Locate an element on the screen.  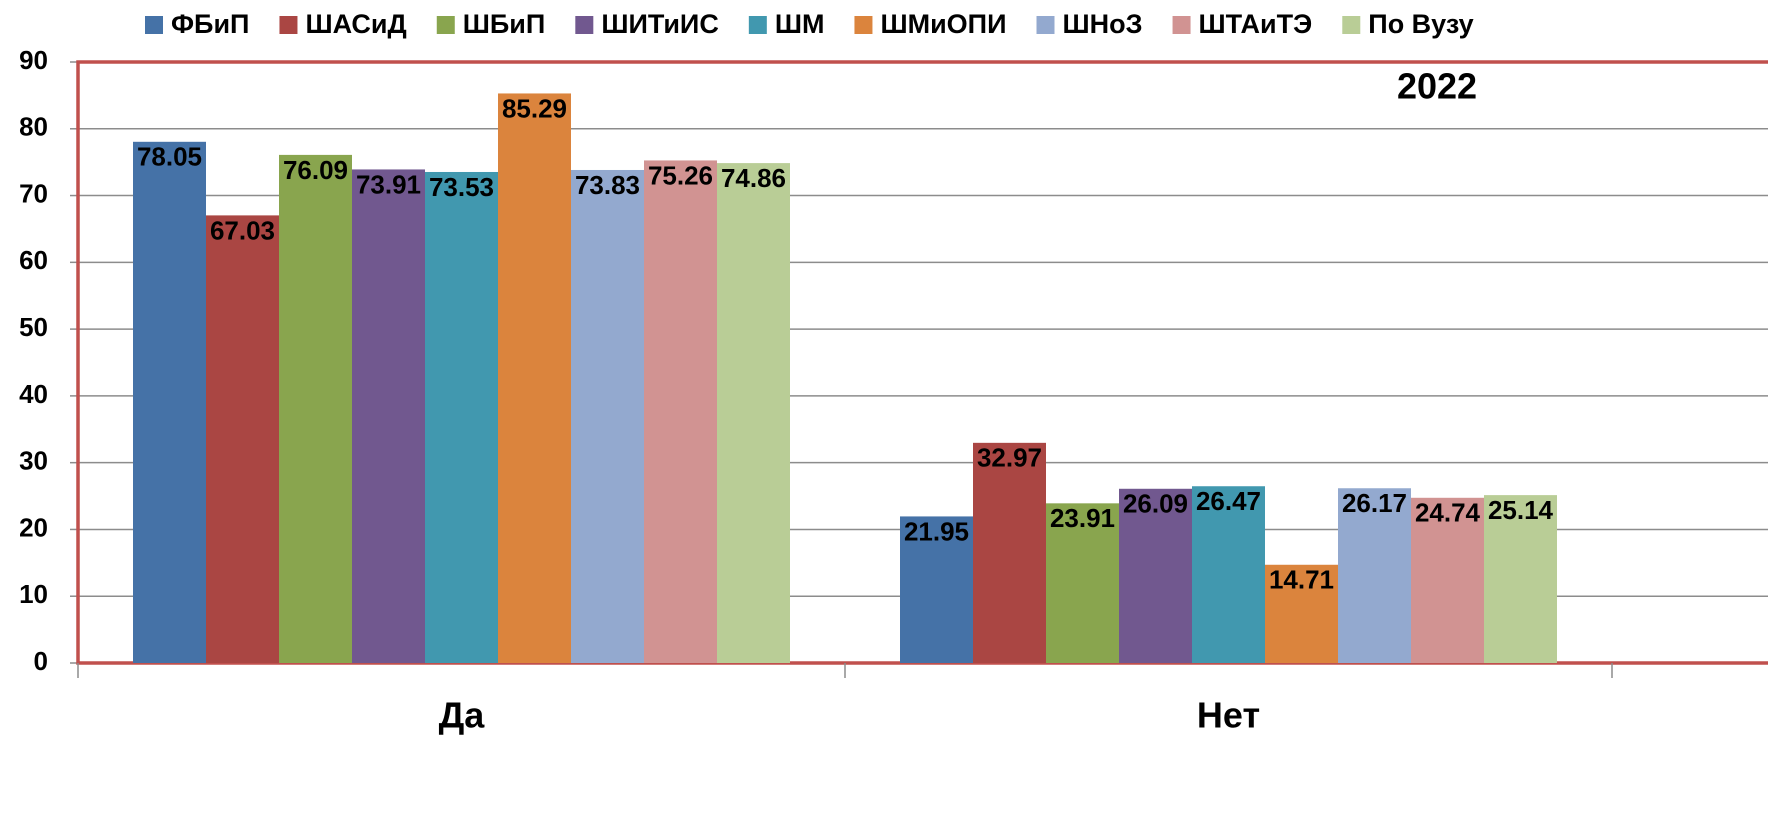
value-label: 76.09 is located at coordinates (315, 170).